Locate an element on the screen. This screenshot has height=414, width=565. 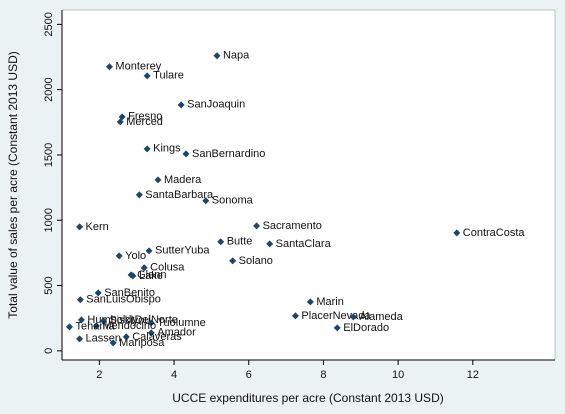
point-label: Kern is located at coordinates (97, 227).